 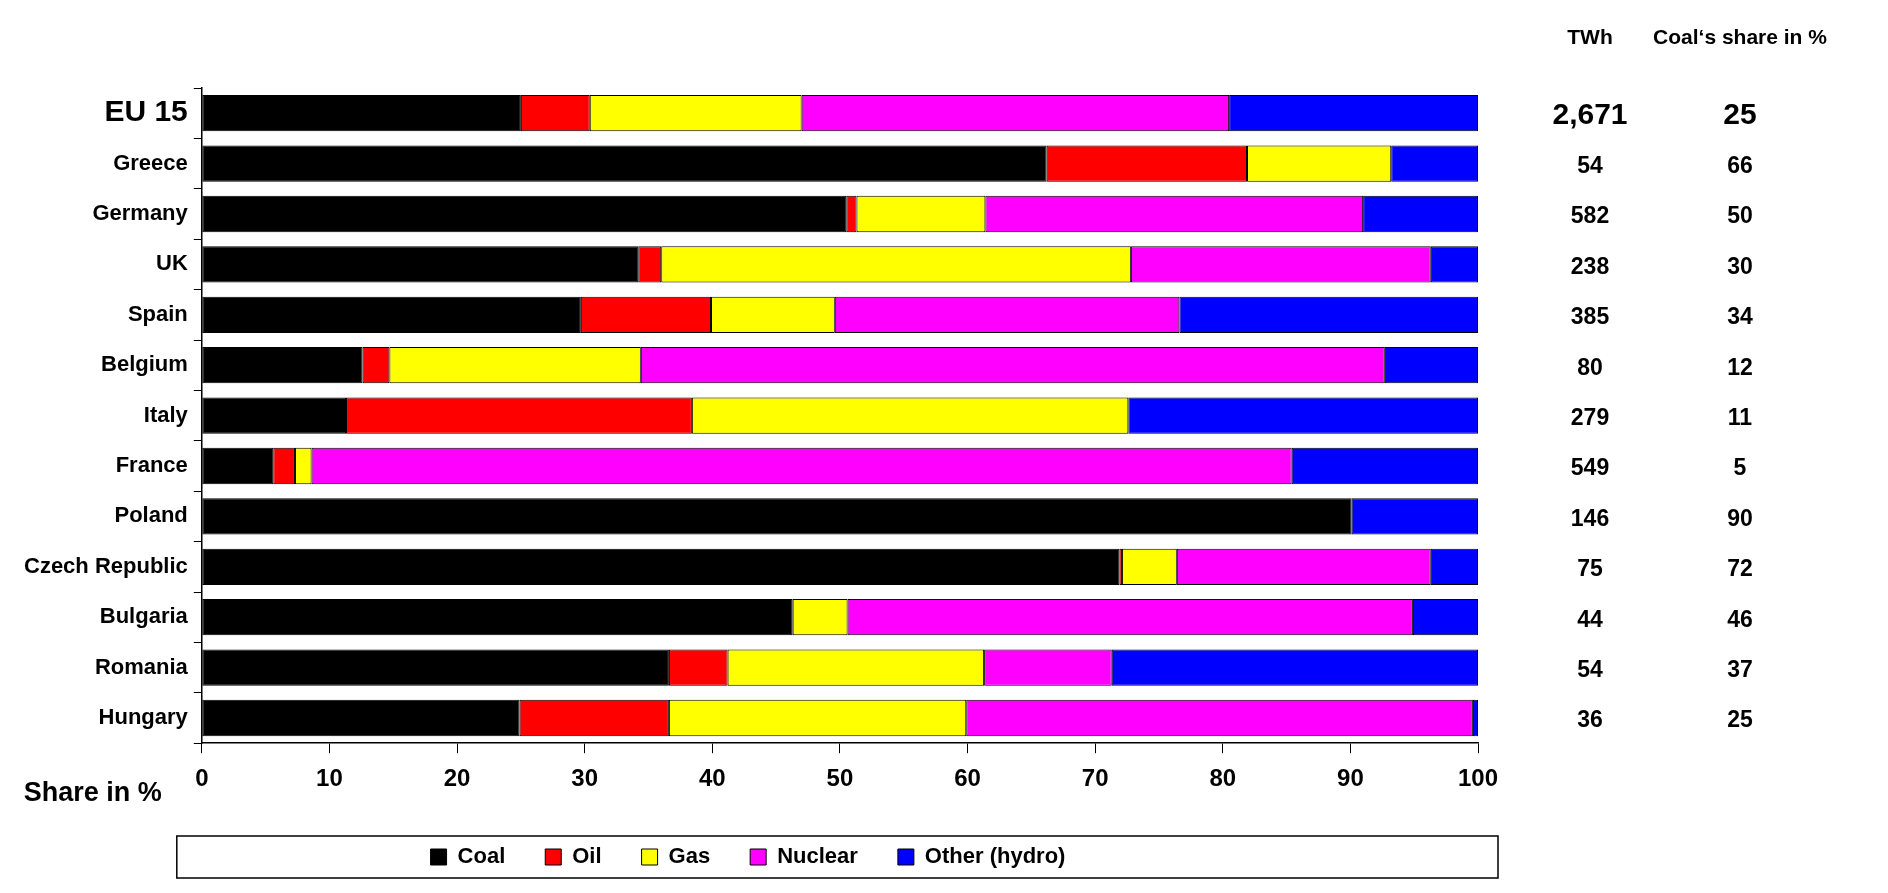 What do you see at coordinates (172, 263) in the screenshot?
I see `y-tick-label: UK` at bounding box center [172, 263].